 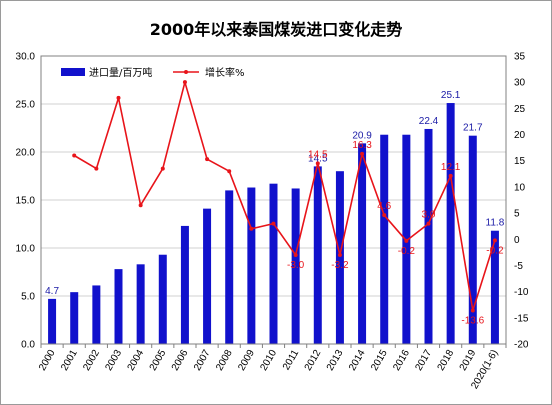 I want to click on x-tick-label: 2012, so click(x=313, y=360).